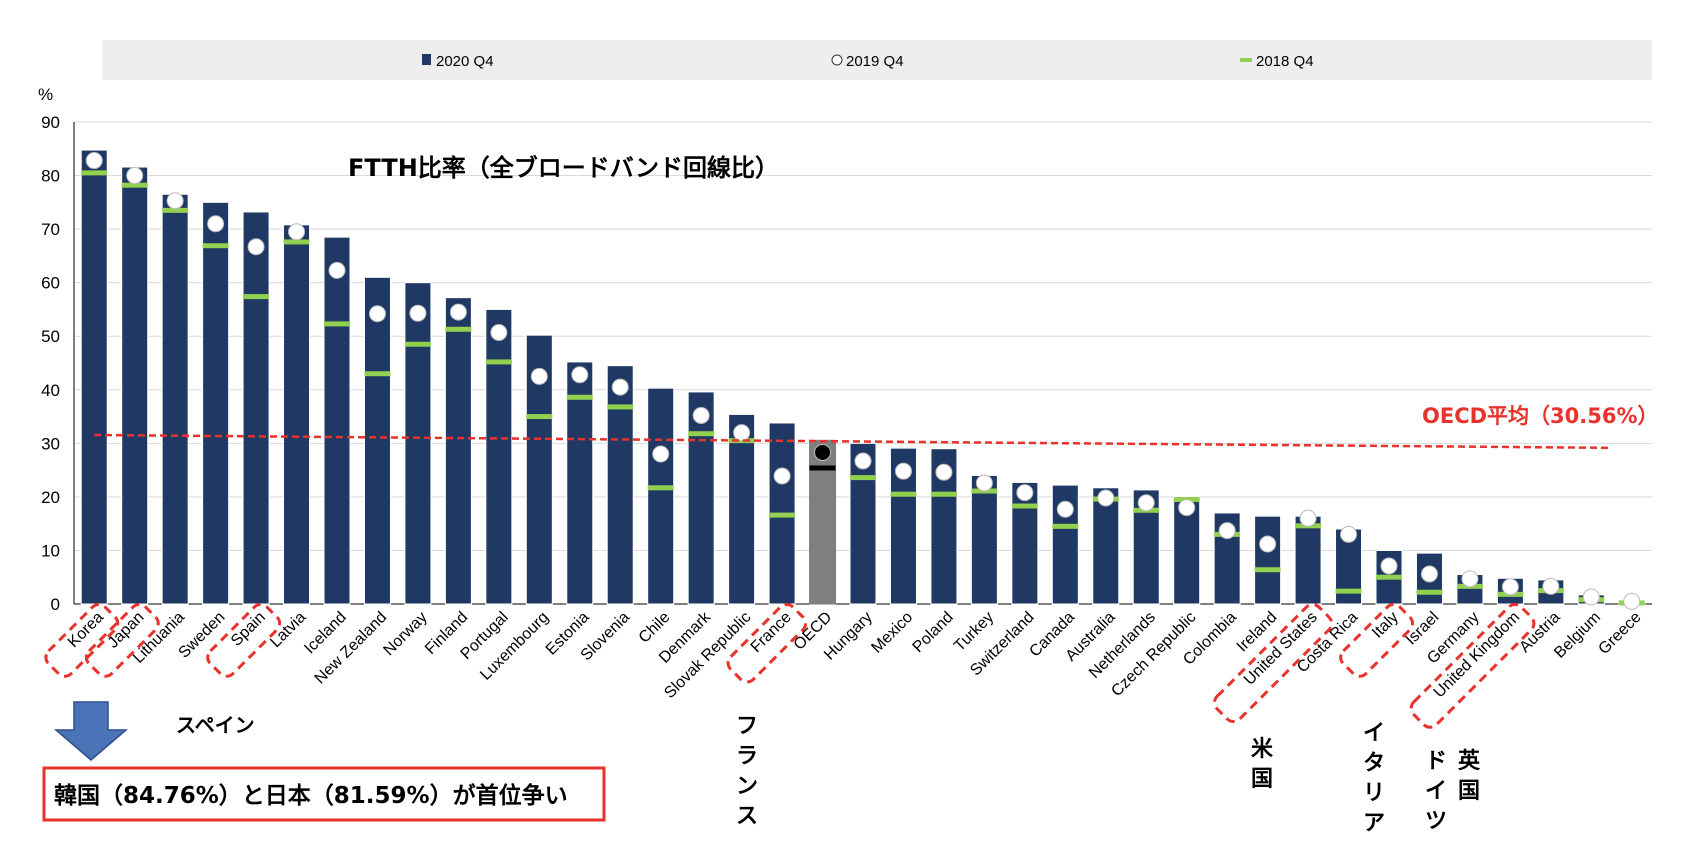 The height and width of the screenshot is (861, 1708). What do you see at coordinates (579, 397) in the screenshot?
I see `dash-2018-estonia` at bounding box center [579, 397].